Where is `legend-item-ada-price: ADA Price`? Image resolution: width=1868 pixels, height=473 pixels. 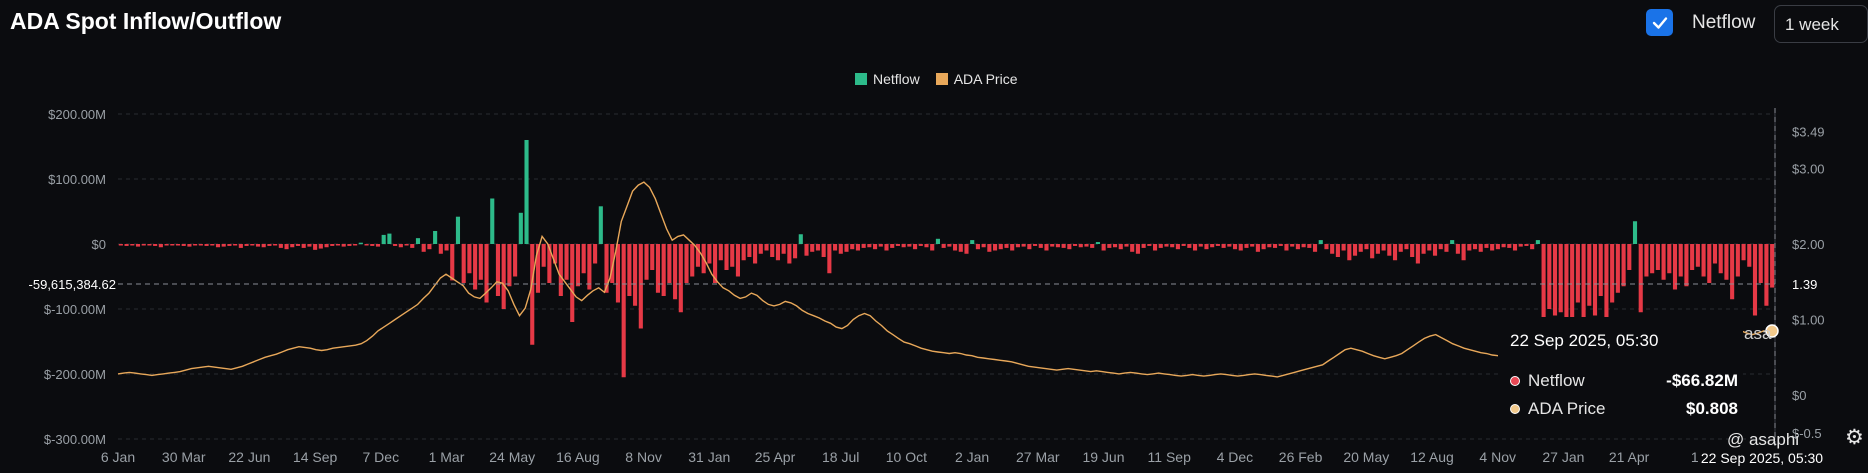
legend-item-ada-price: ADA Price is located at coordinates (976, 79).